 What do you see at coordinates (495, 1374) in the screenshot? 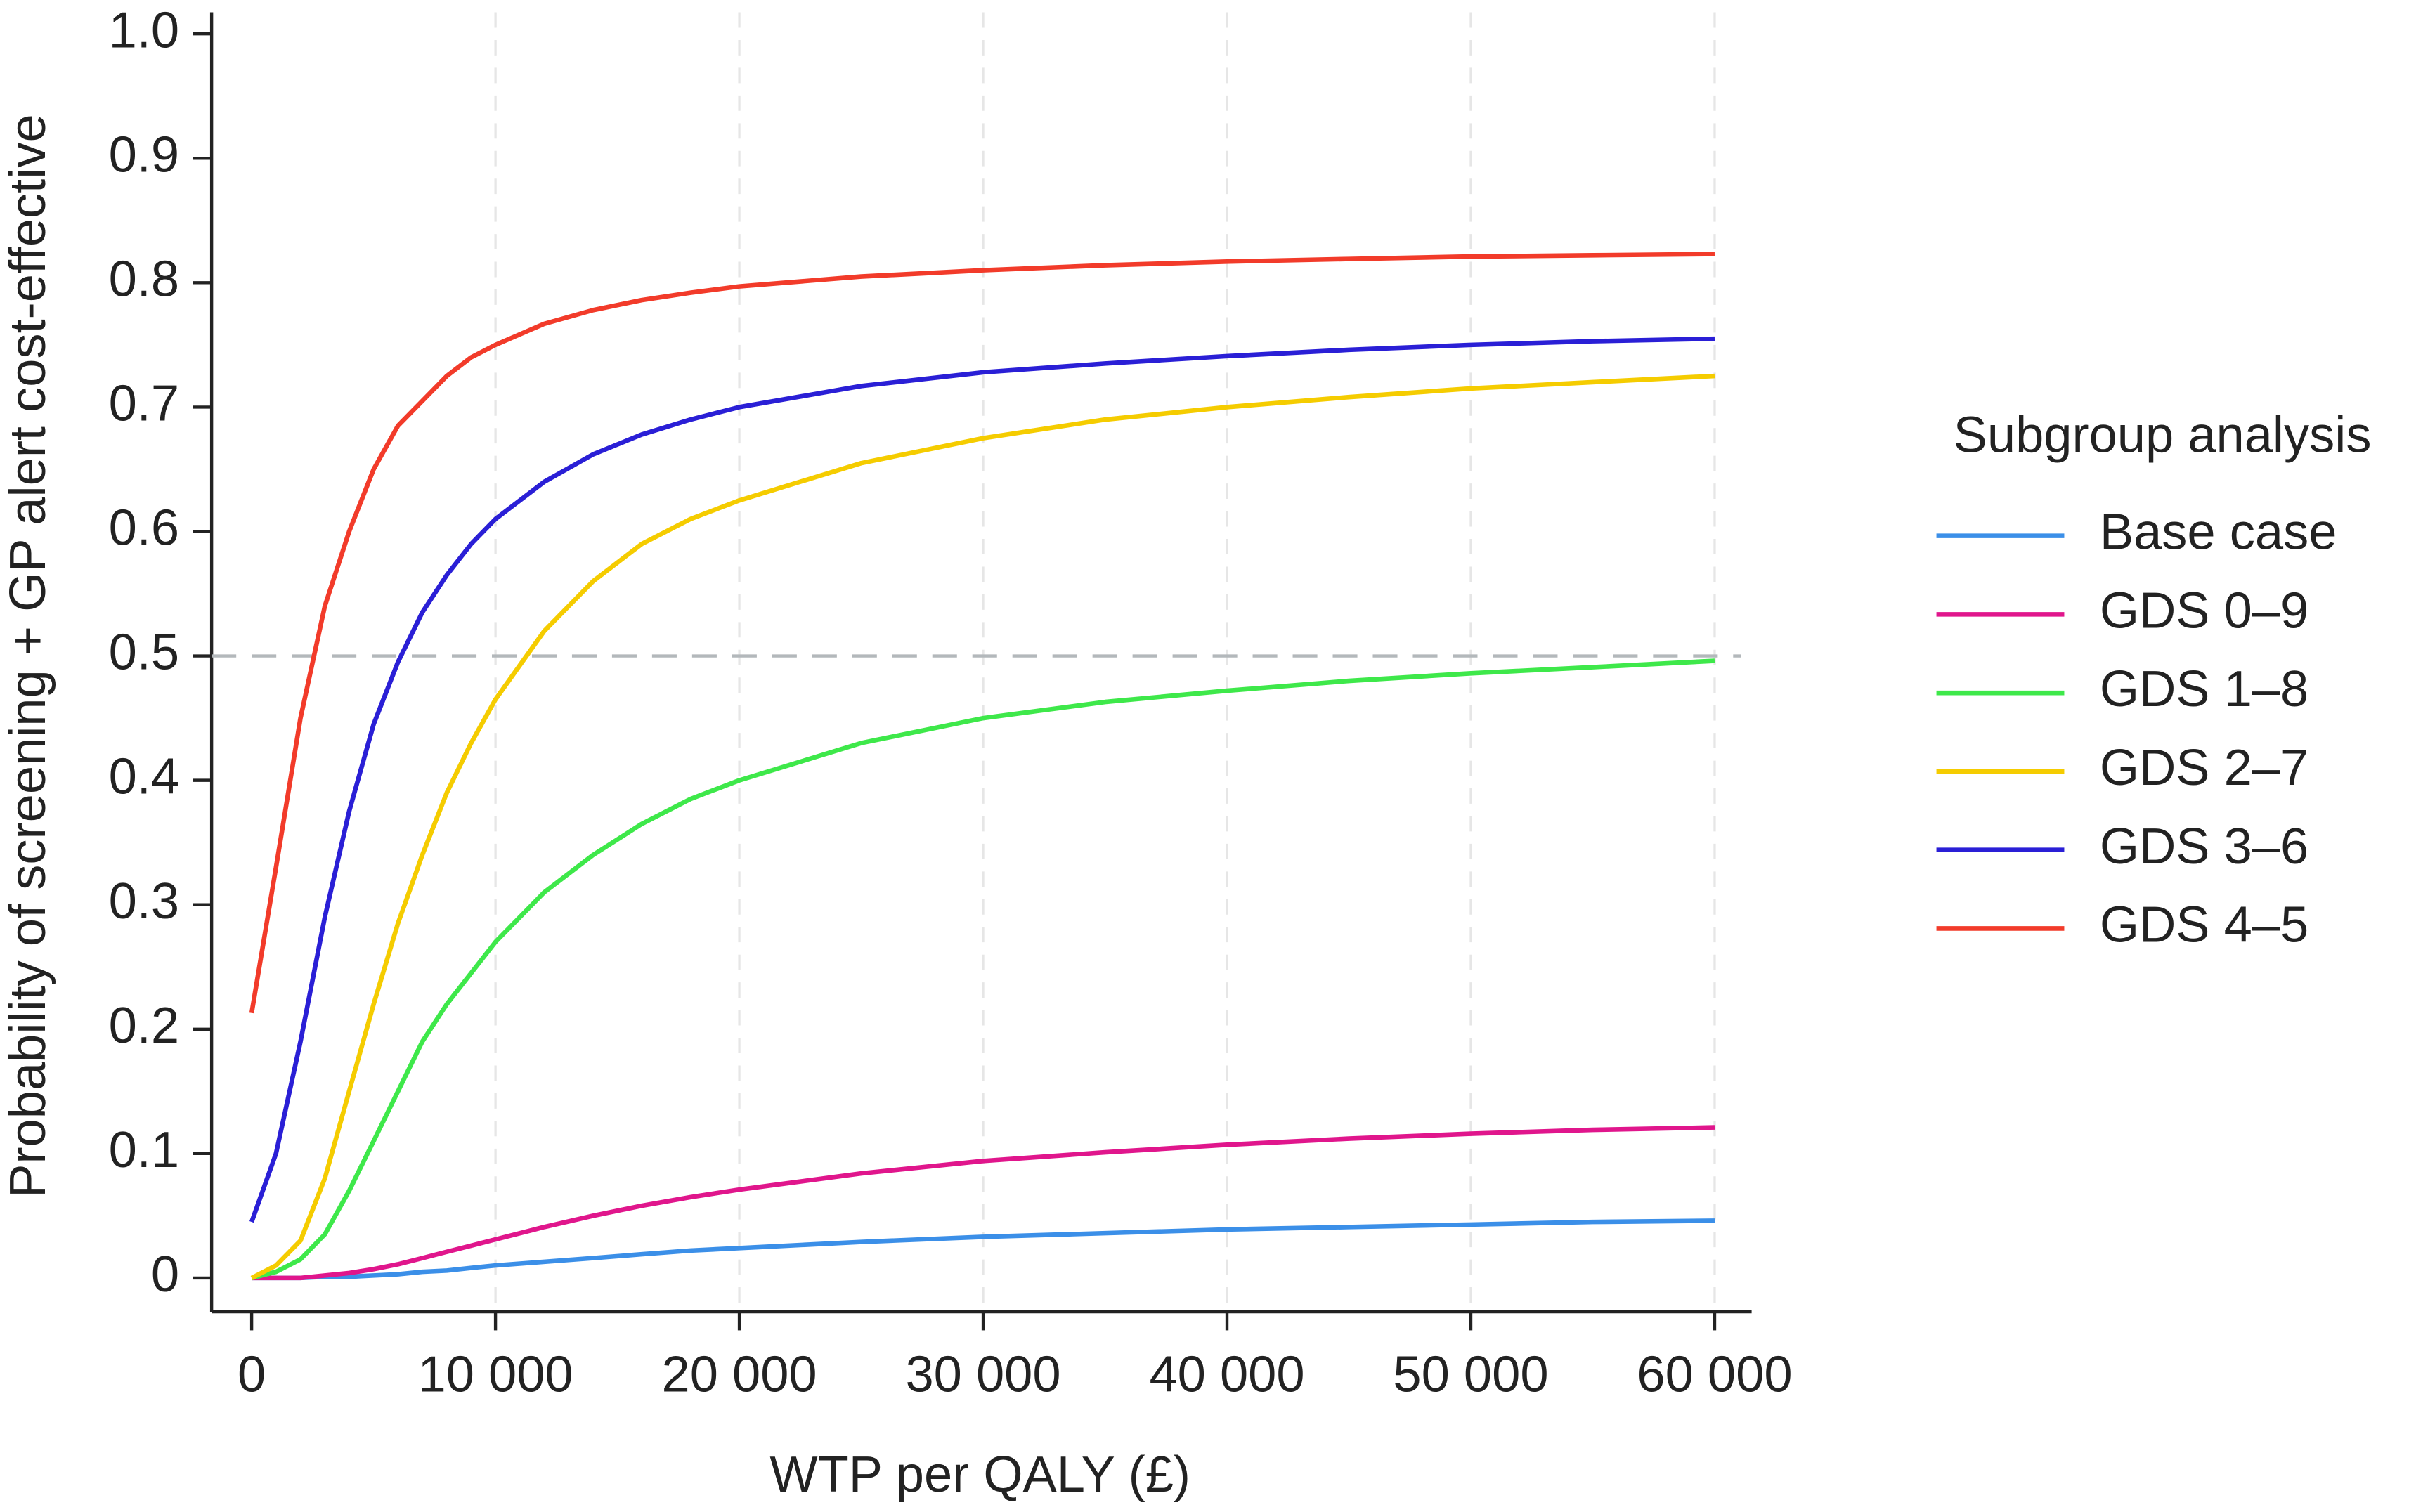
I see `x-tick-label: 10 000` at bounding box center [495, 1374].